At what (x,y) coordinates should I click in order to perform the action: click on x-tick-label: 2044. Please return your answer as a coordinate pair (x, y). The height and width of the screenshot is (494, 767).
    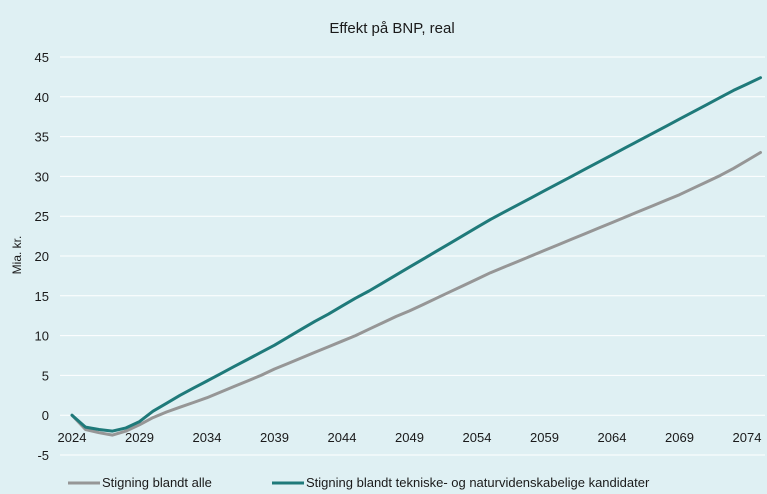
    Looking at the image, I should click on (342, 437).